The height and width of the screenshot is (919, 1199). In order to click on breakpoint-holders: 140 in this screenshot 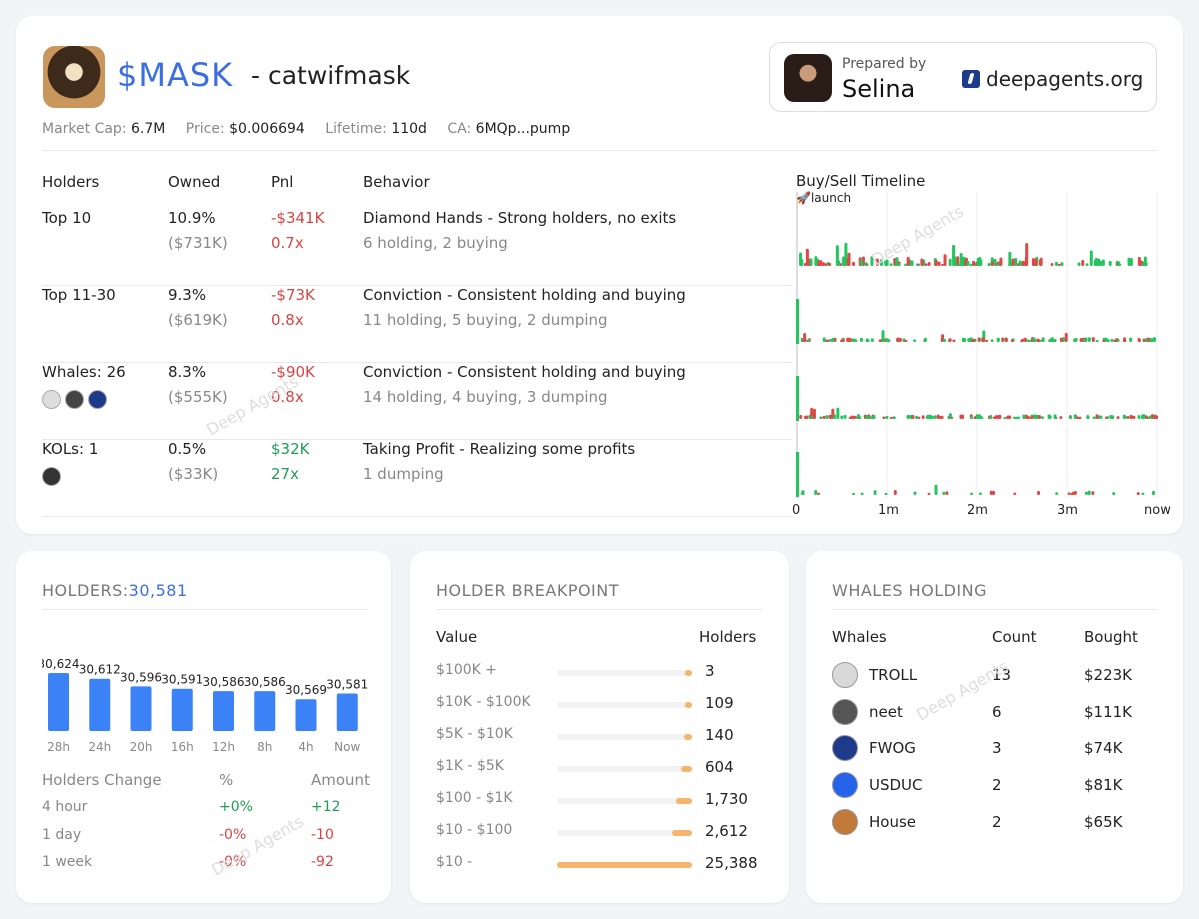, I will do `click(719, 735)`.